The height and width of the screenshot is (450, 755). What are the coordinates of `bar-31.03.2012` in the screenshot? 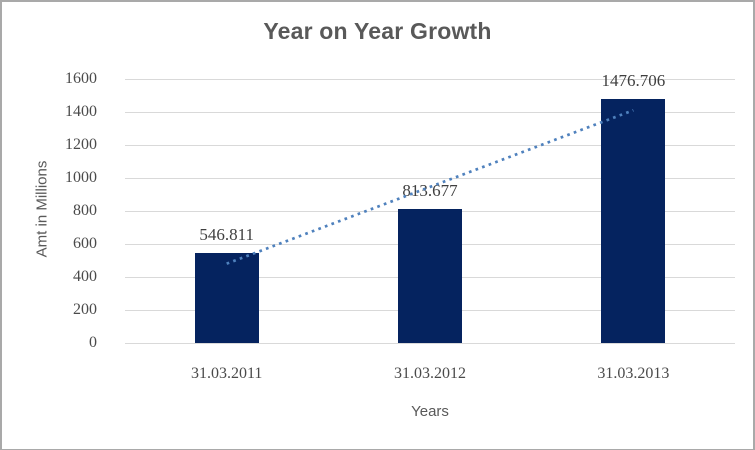 It's located at (430, 275).